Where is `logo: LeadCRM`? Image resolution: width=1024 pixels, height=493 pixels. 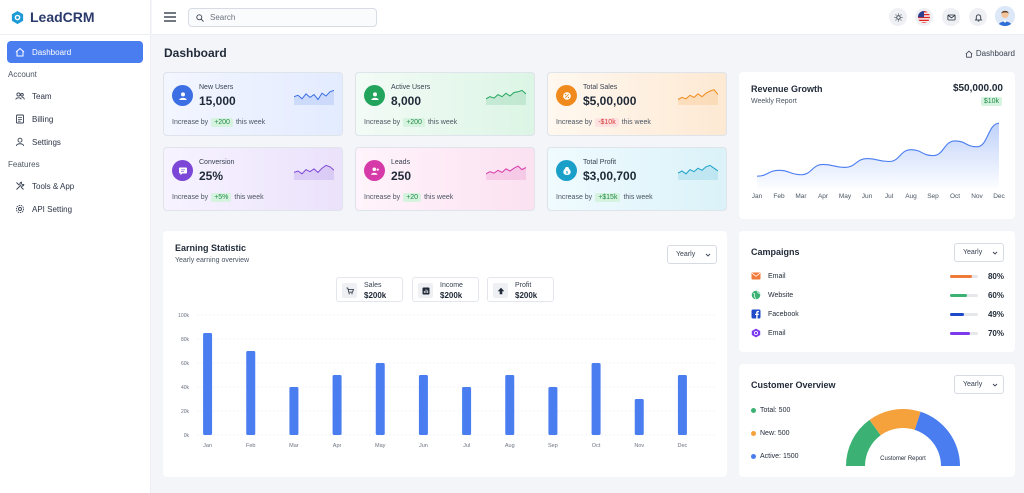
logo: LeadCRM is located at coordinates (52, 17).